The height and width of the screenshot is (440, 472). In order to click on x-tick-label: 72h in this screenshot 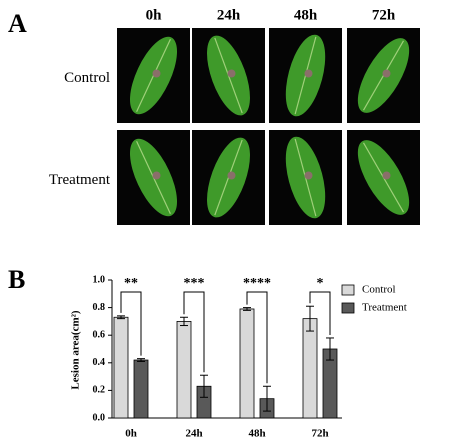, I will do `click(319, 434)`.